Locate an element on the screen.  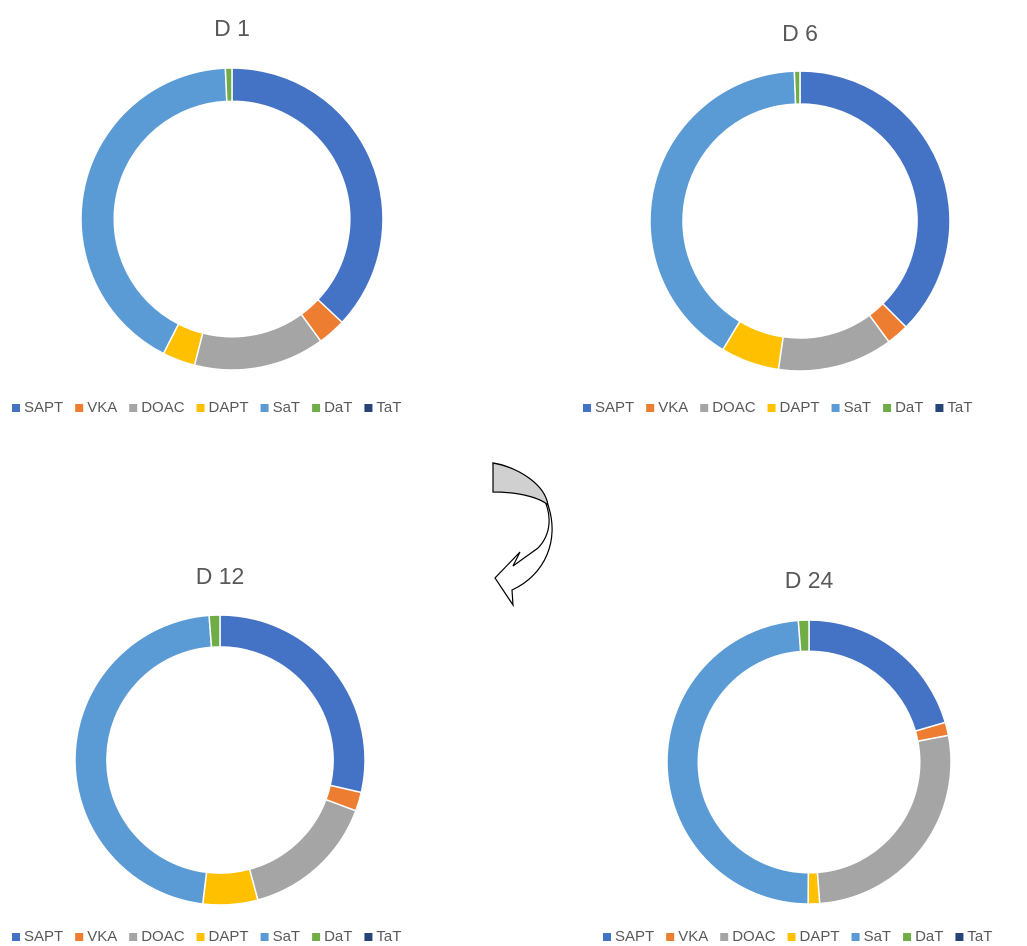
arrow-shade is located at coordinates (520, 484).